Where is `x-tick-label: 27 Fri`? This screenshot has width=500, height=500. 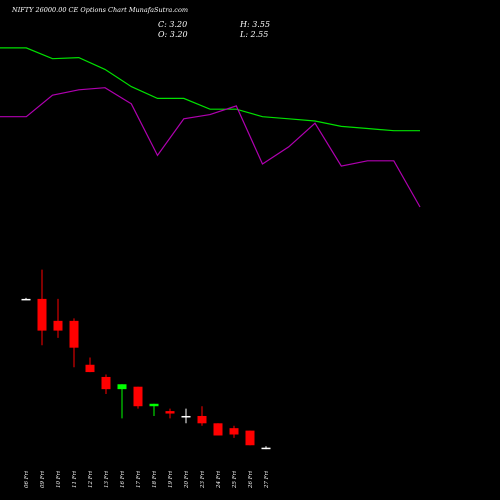 x-tick-label: 27 Fri is located at coordinates (267, 480).